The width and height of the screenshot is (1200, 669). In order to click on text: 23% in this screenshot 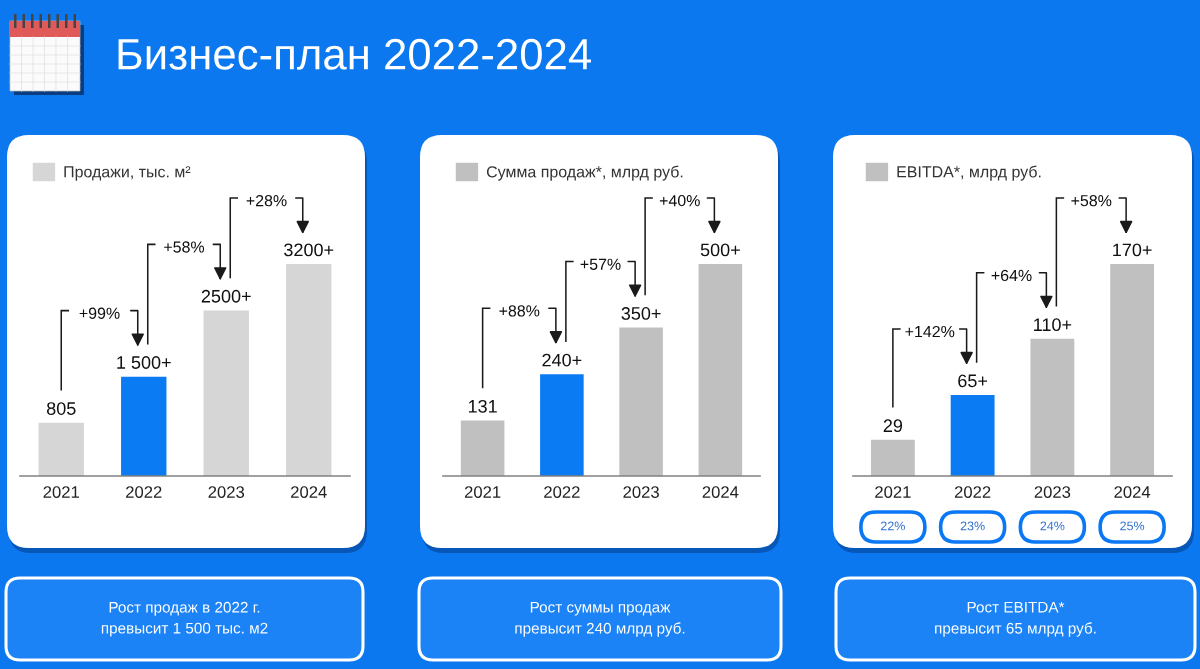, I will do `click(972, 526)`.